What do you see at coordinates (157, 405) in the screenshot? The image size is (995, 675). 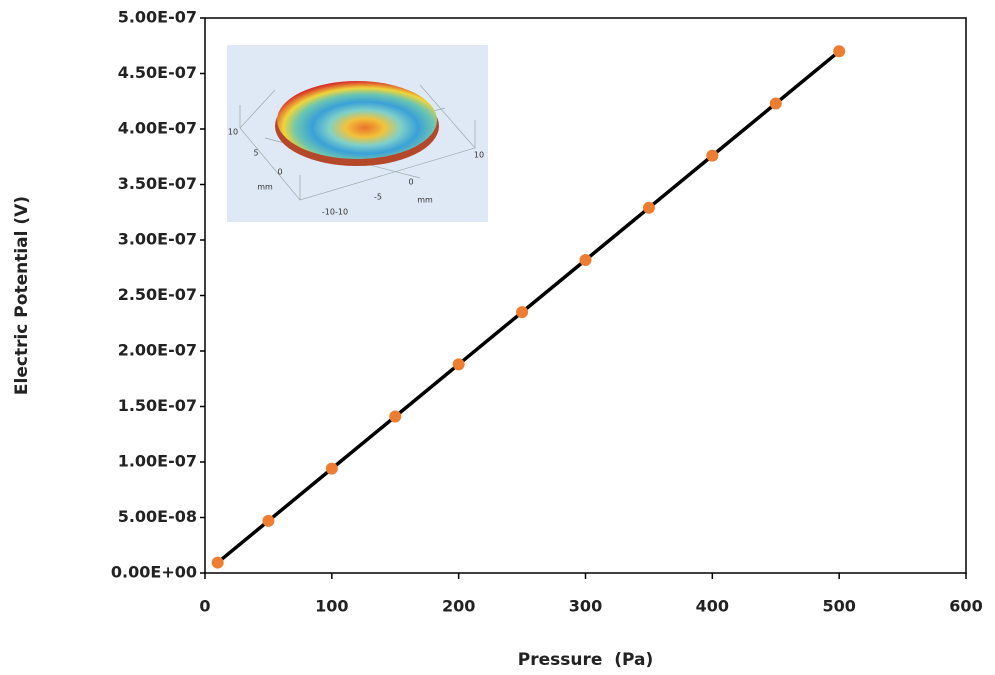 I see `y-tick-label: 1.50E-07` at bounding box center [157, 405].